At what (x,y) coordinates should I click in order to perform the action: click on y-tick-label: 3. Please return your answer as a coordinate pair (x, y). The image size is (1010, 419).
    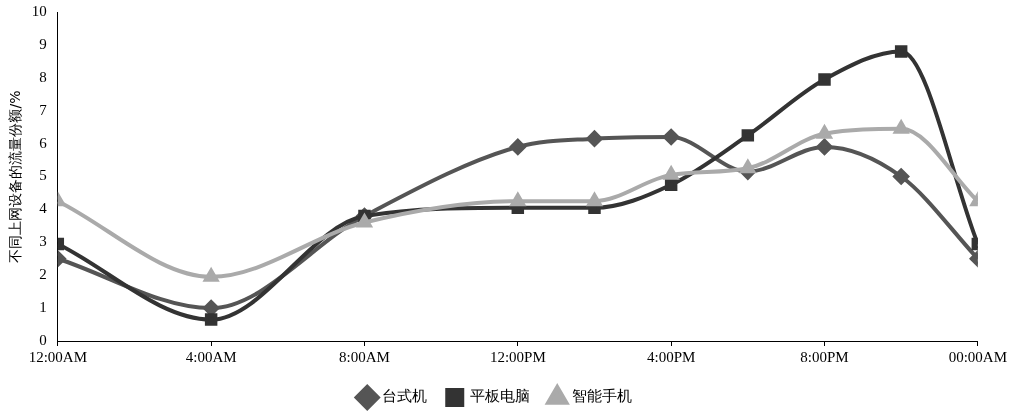
    Looking at the image, I should click on (43, 241).